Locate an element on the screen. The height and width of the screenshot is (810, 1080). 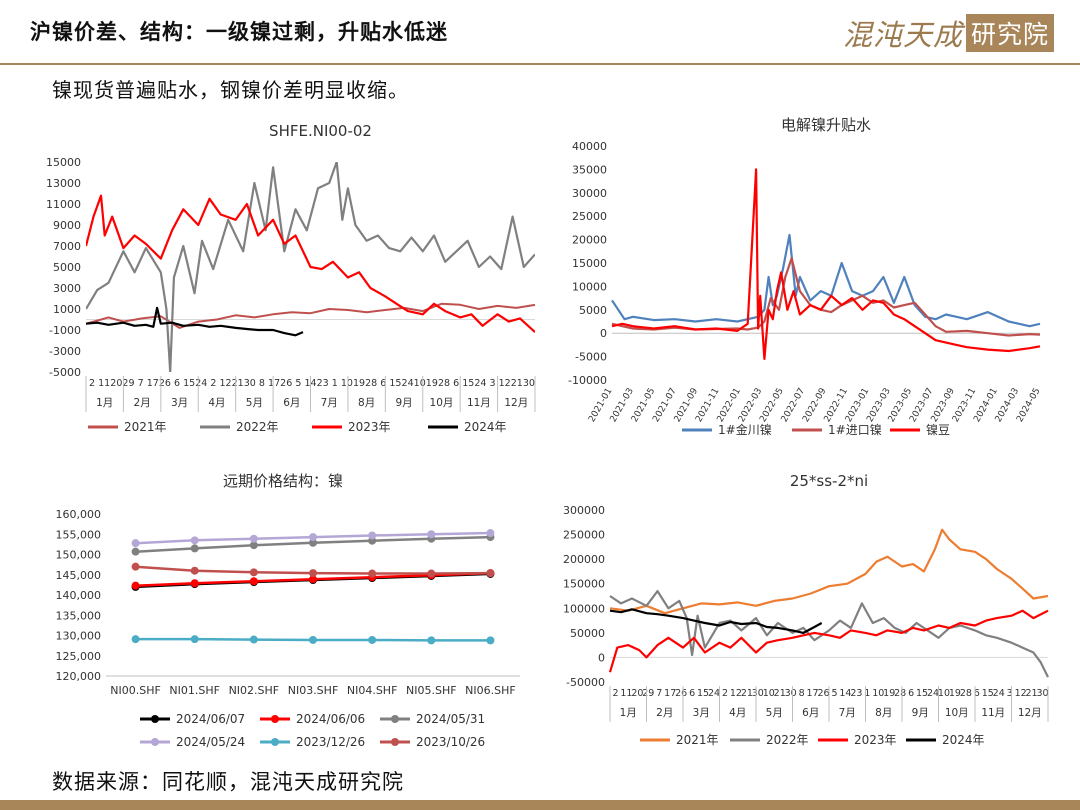
y-tick-label: 13000 is located at coordinates (63, 183).